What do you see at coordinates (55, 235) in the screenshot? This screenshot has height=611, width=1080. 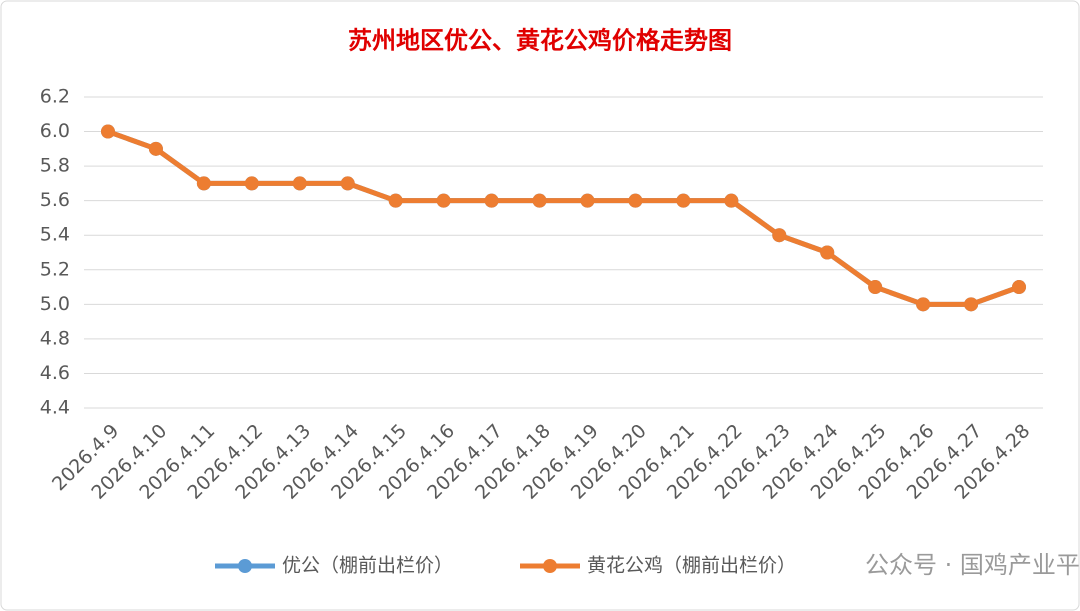 I see `y-tick-label: 5.4` at bounding box center [55, 235].